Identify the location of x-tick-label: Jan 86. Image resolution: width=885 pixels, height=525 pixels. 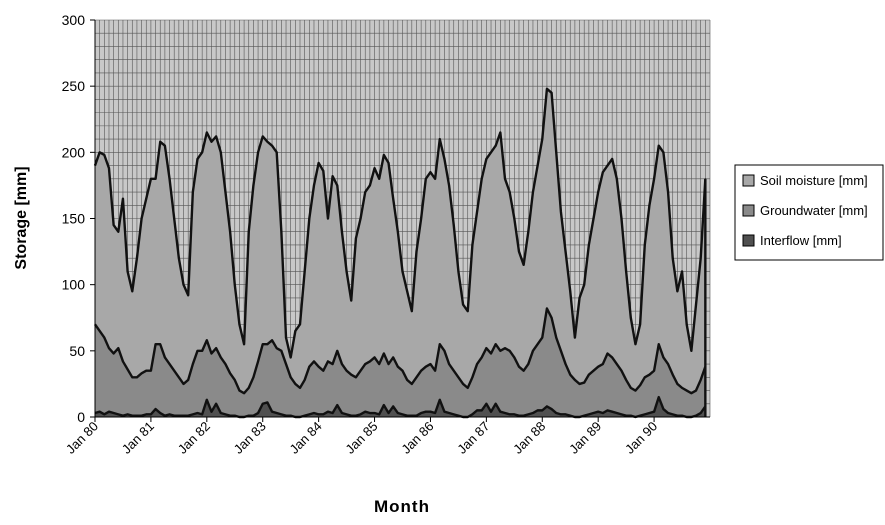
(417, 438).